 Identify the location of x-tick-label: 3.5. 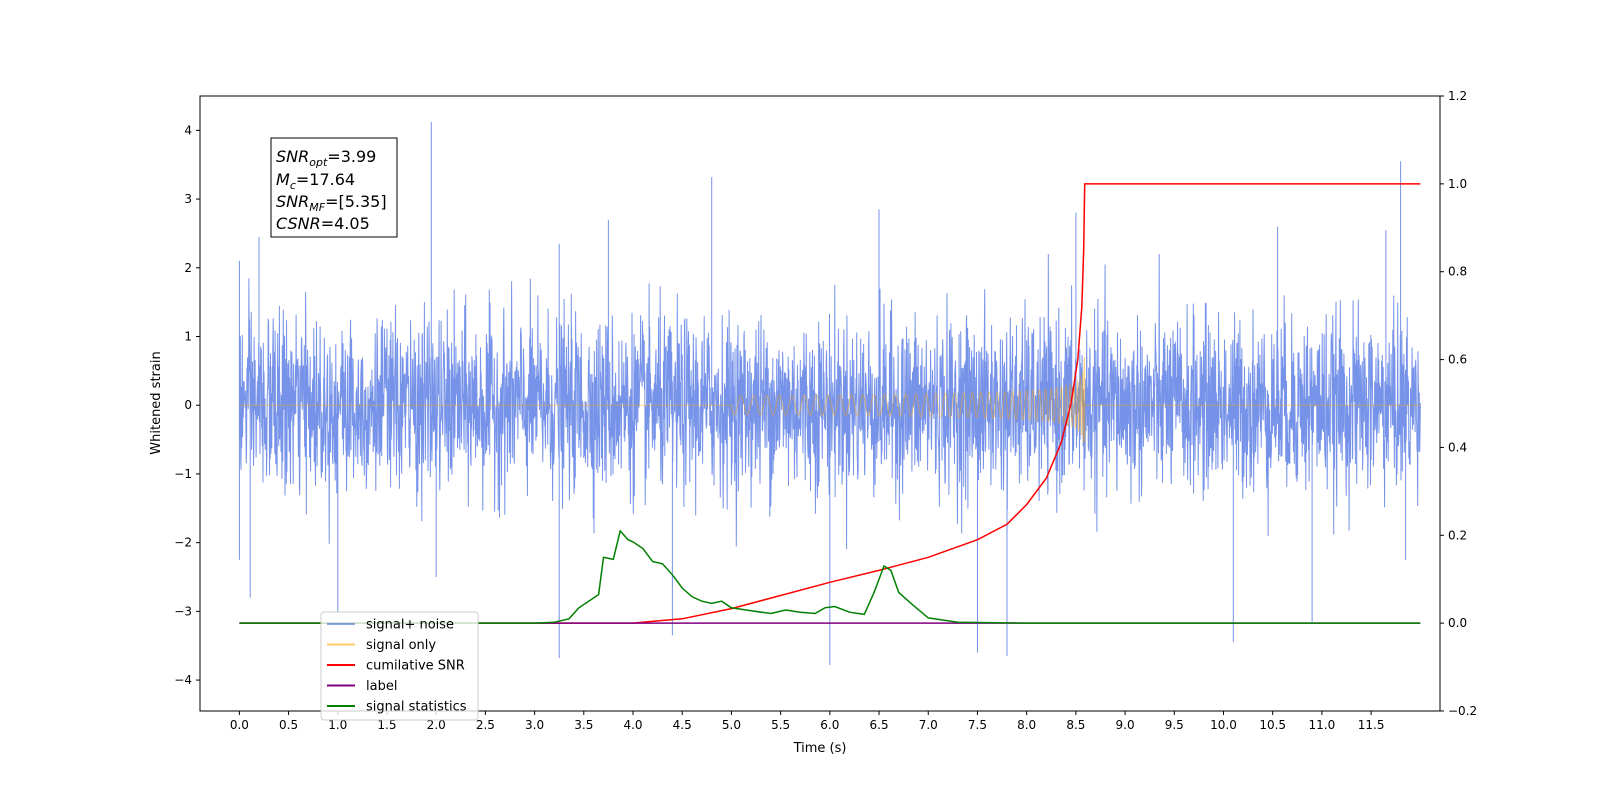
(583, 725).